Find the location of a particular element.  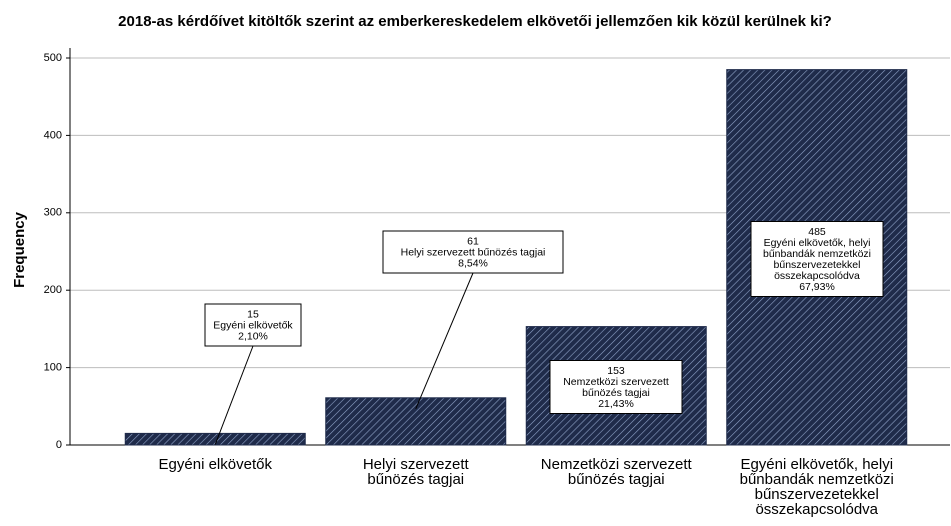

y-tick-label: 300 is located at coordinates (53, 213).